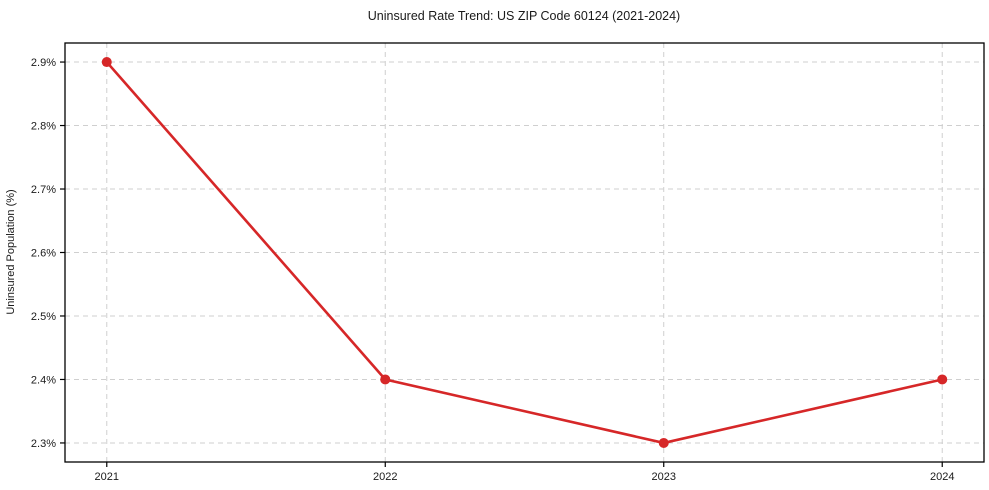 Image resolution: width=989 pixels, height=490 pixels. I want to click on y-tick-label: 2.9%, so click(43, 63).